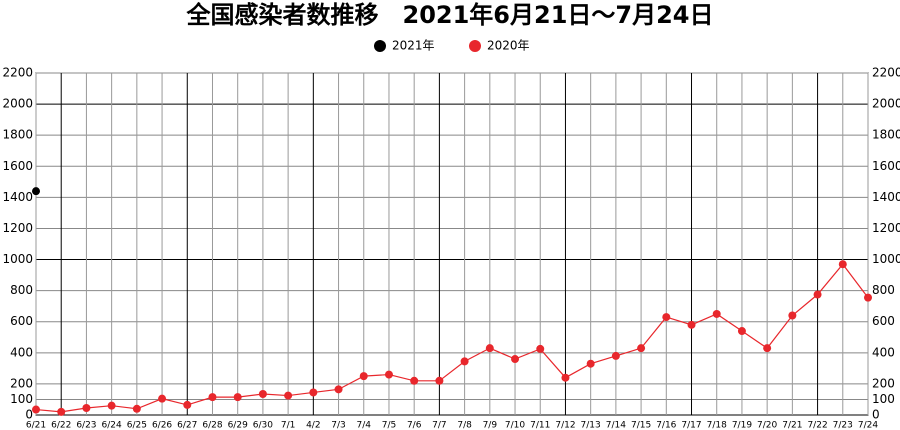 This screenshot has height=430, width=900. Describe the element at coordinates (540, 425) in the screenshot. I see `x-tick-label: 7/11` at that location.